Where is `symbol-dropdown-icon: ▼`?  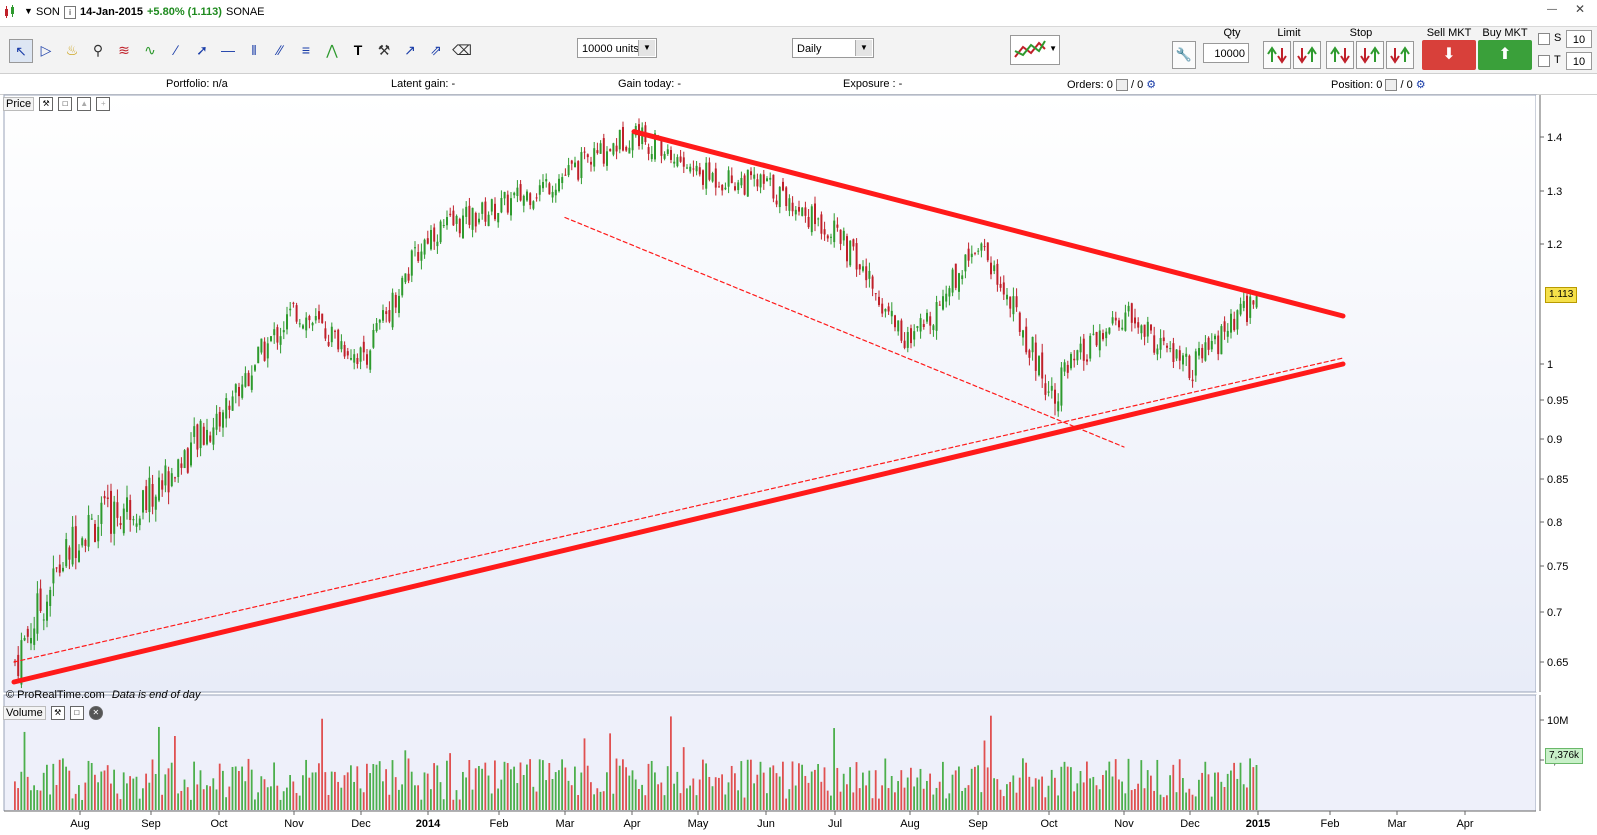 symbol-dropdown-icon: ▼ is located at coordinates (28, 11).